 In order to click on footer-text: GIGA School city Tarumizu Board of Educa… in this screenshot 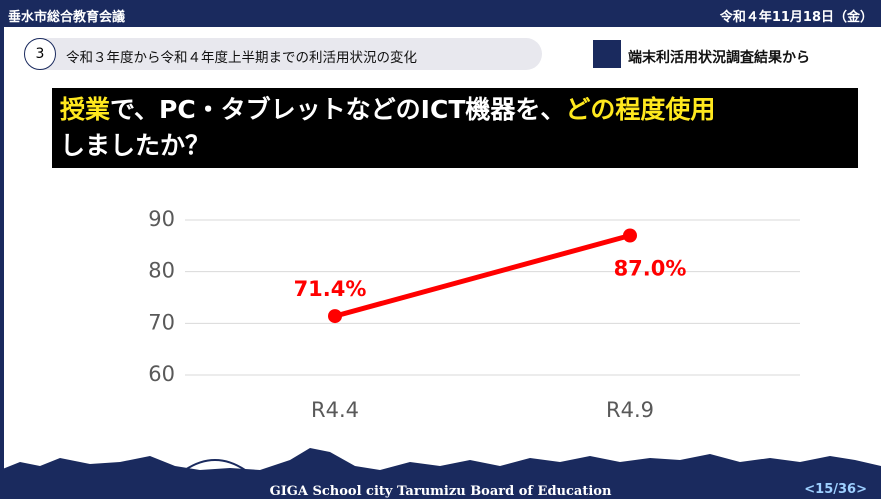, I will do `click(440, 491)`.